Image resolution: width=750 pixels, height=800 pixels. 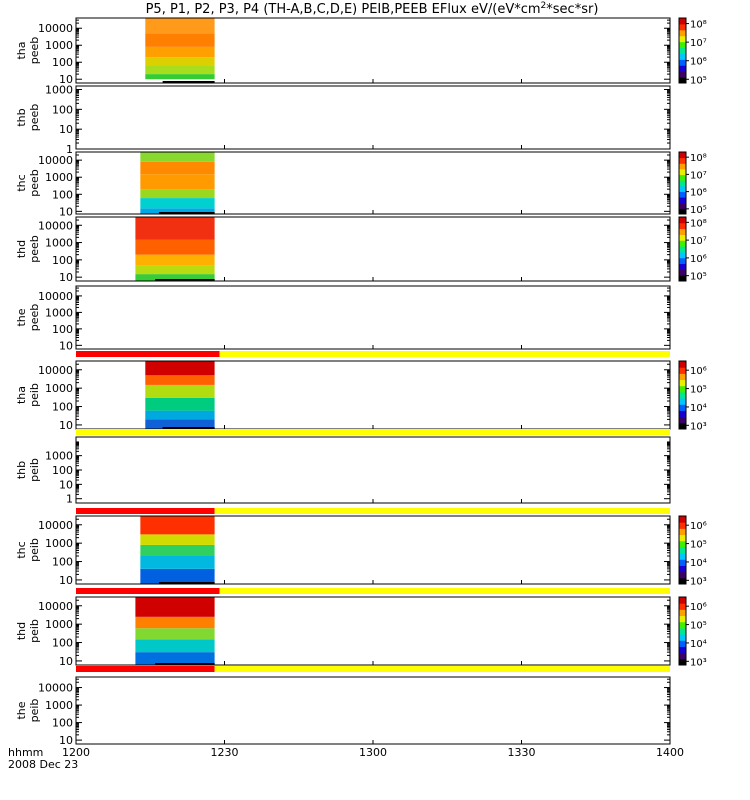 I want to click on spectrogram-thc-peib, so click(x=177, y=550).